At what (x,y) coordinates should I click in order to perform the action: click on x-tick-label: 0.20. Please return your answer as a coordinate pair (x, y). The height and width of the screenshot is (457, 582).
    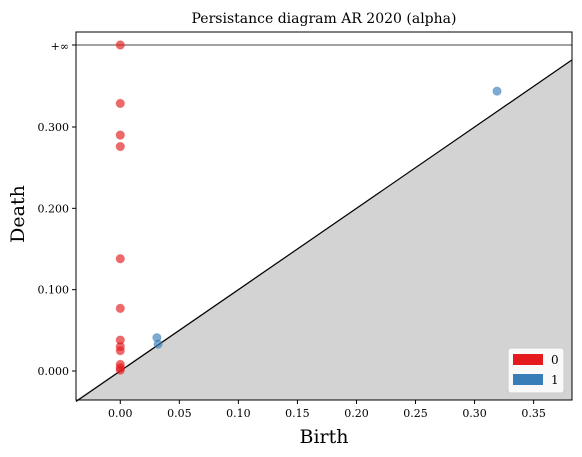
    Looking at the image, I should click on (356, 413).